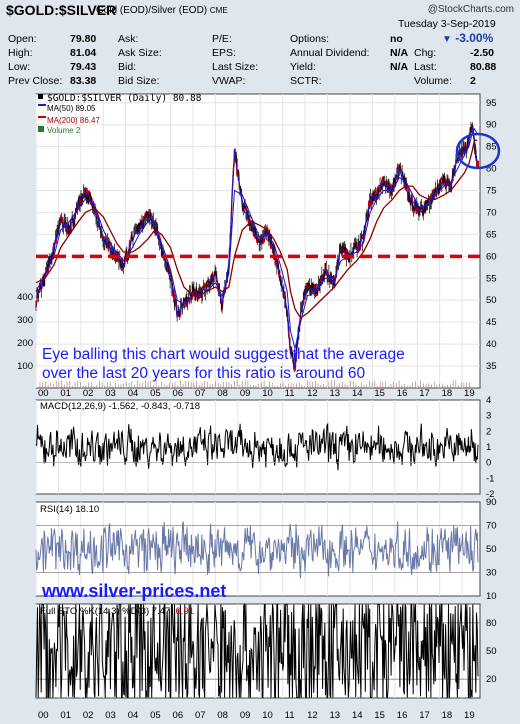  What do you see at coordinates (25, 320) in the screenshot?
I see `volume-tick-label: 300` at bounding box center [25, 320].